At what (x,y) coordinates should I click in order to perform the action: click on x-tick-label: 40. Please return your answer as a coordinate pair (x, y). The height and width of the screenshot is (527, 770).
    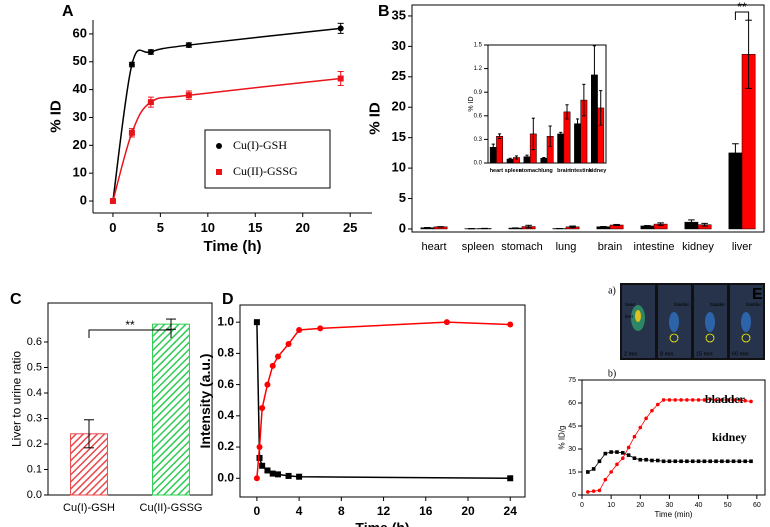
    Looking at the image, I should click on (699, 505).